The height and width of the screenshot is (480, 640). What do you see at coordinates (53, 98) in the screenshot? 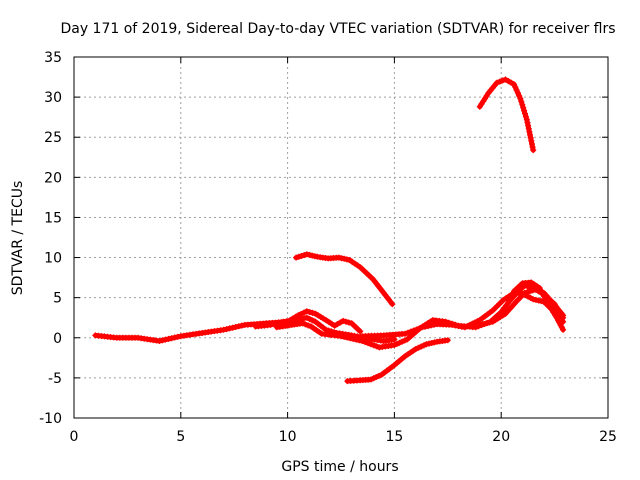
I see `y-tick-label: 30` at bounding box center [53, 98].